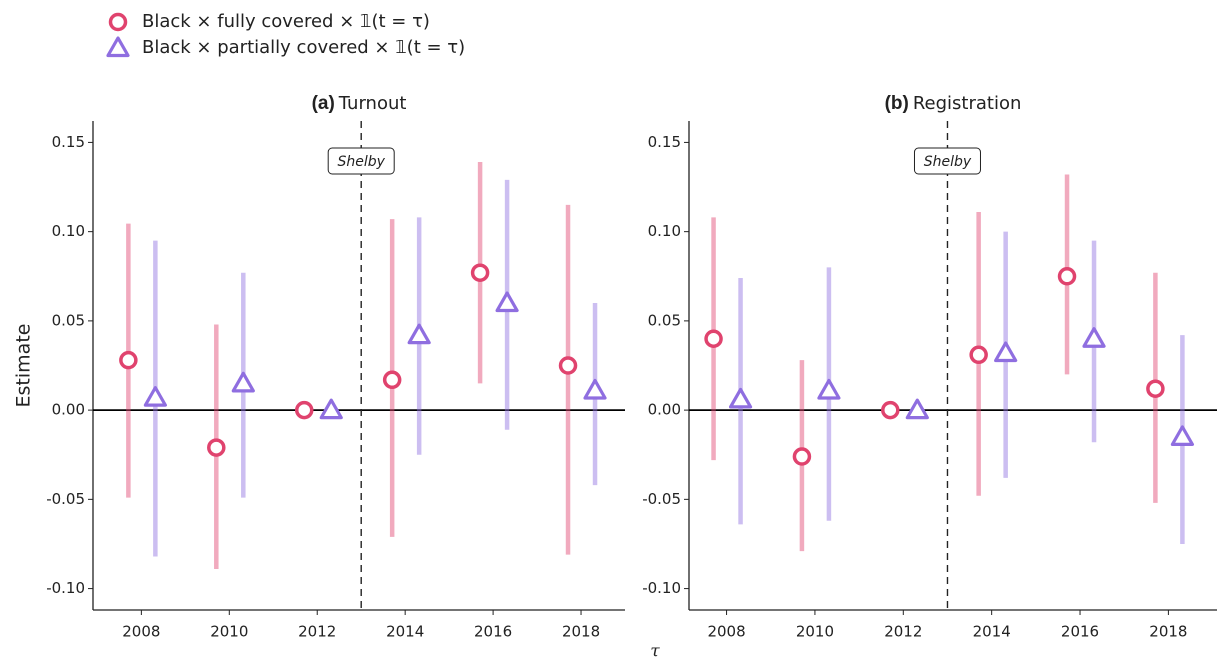  What do you see at coordinates (303, 47) in the screenshot?
I see `legend-label: Black × partially covered × 𝟙(t = τ)` at bounding box center [303, 47].